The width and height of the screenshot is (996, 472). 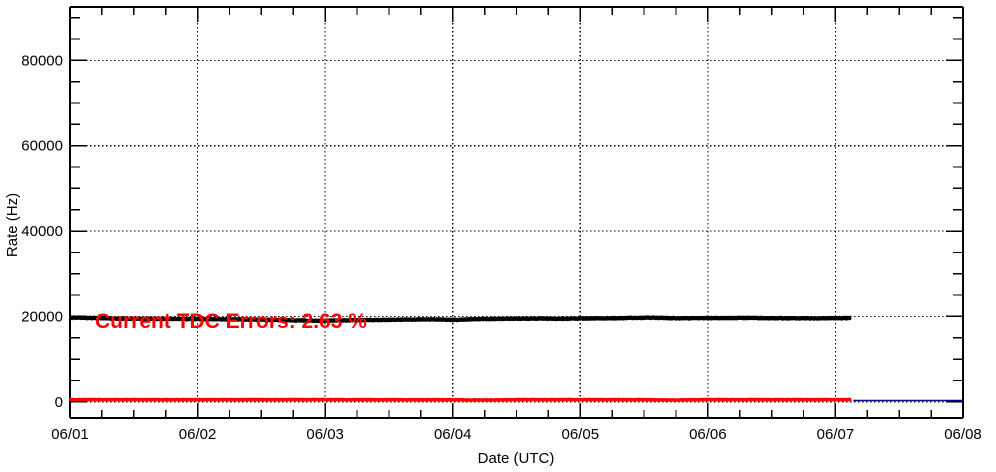 What do you see at coordinates (70, 434) in the screenshot?
I see `x-tick-label: 06/01` at bounding box center [70, 434].